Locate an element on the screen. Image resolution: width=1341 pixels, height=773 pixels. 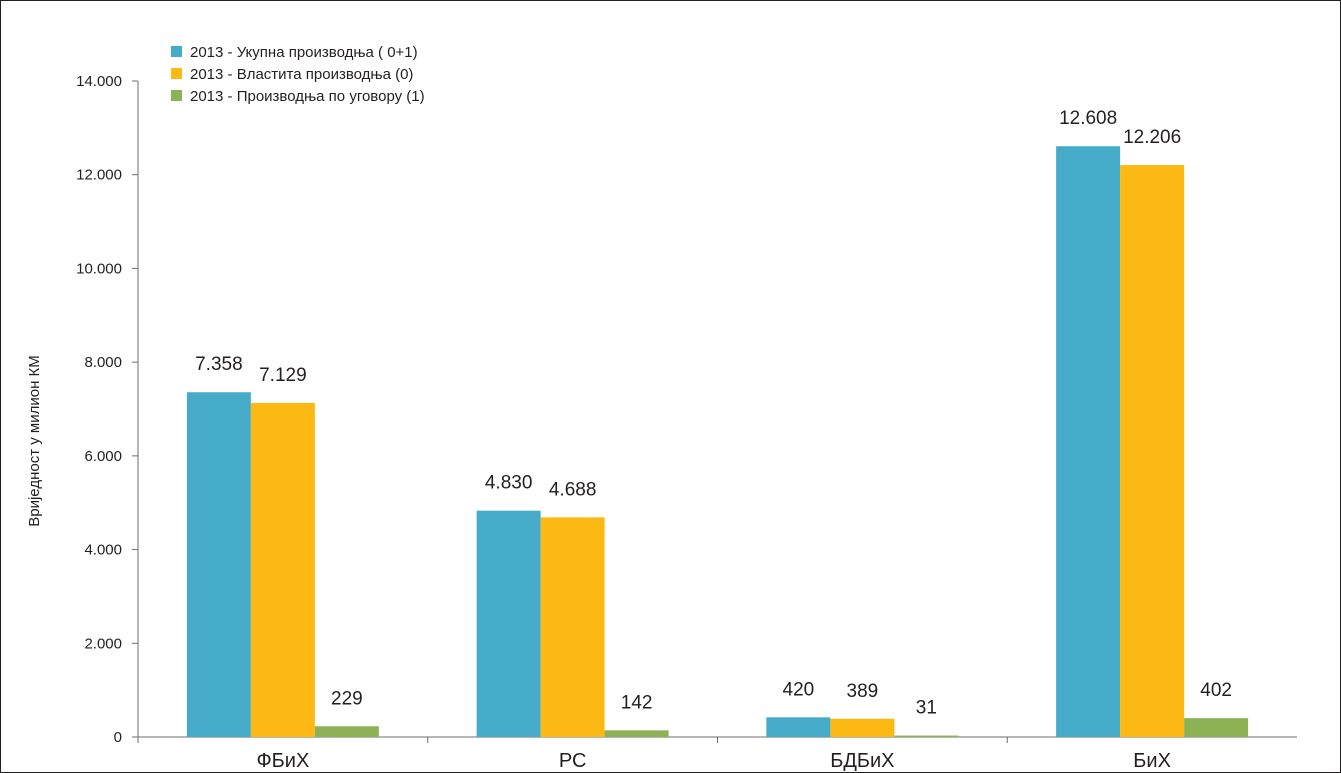
y-tick-label: 12.000 is located at coordinates (99, 175).